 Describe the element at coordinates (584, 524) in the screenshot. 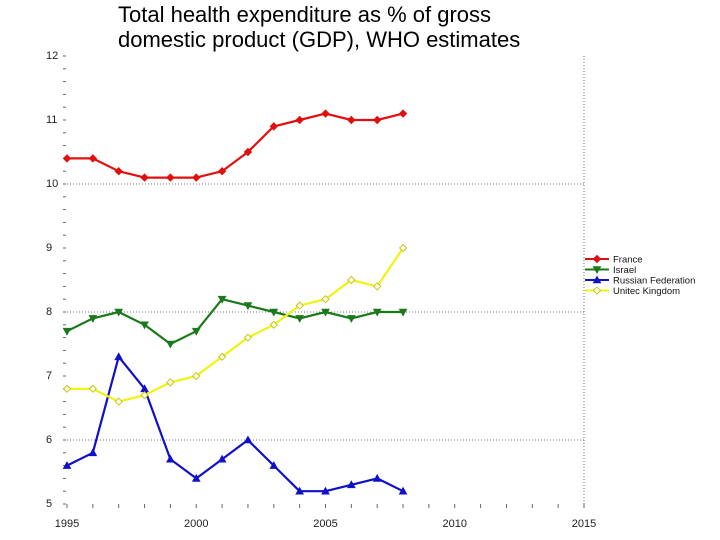

I see `x-tick-label-2015: 2015` at that location.